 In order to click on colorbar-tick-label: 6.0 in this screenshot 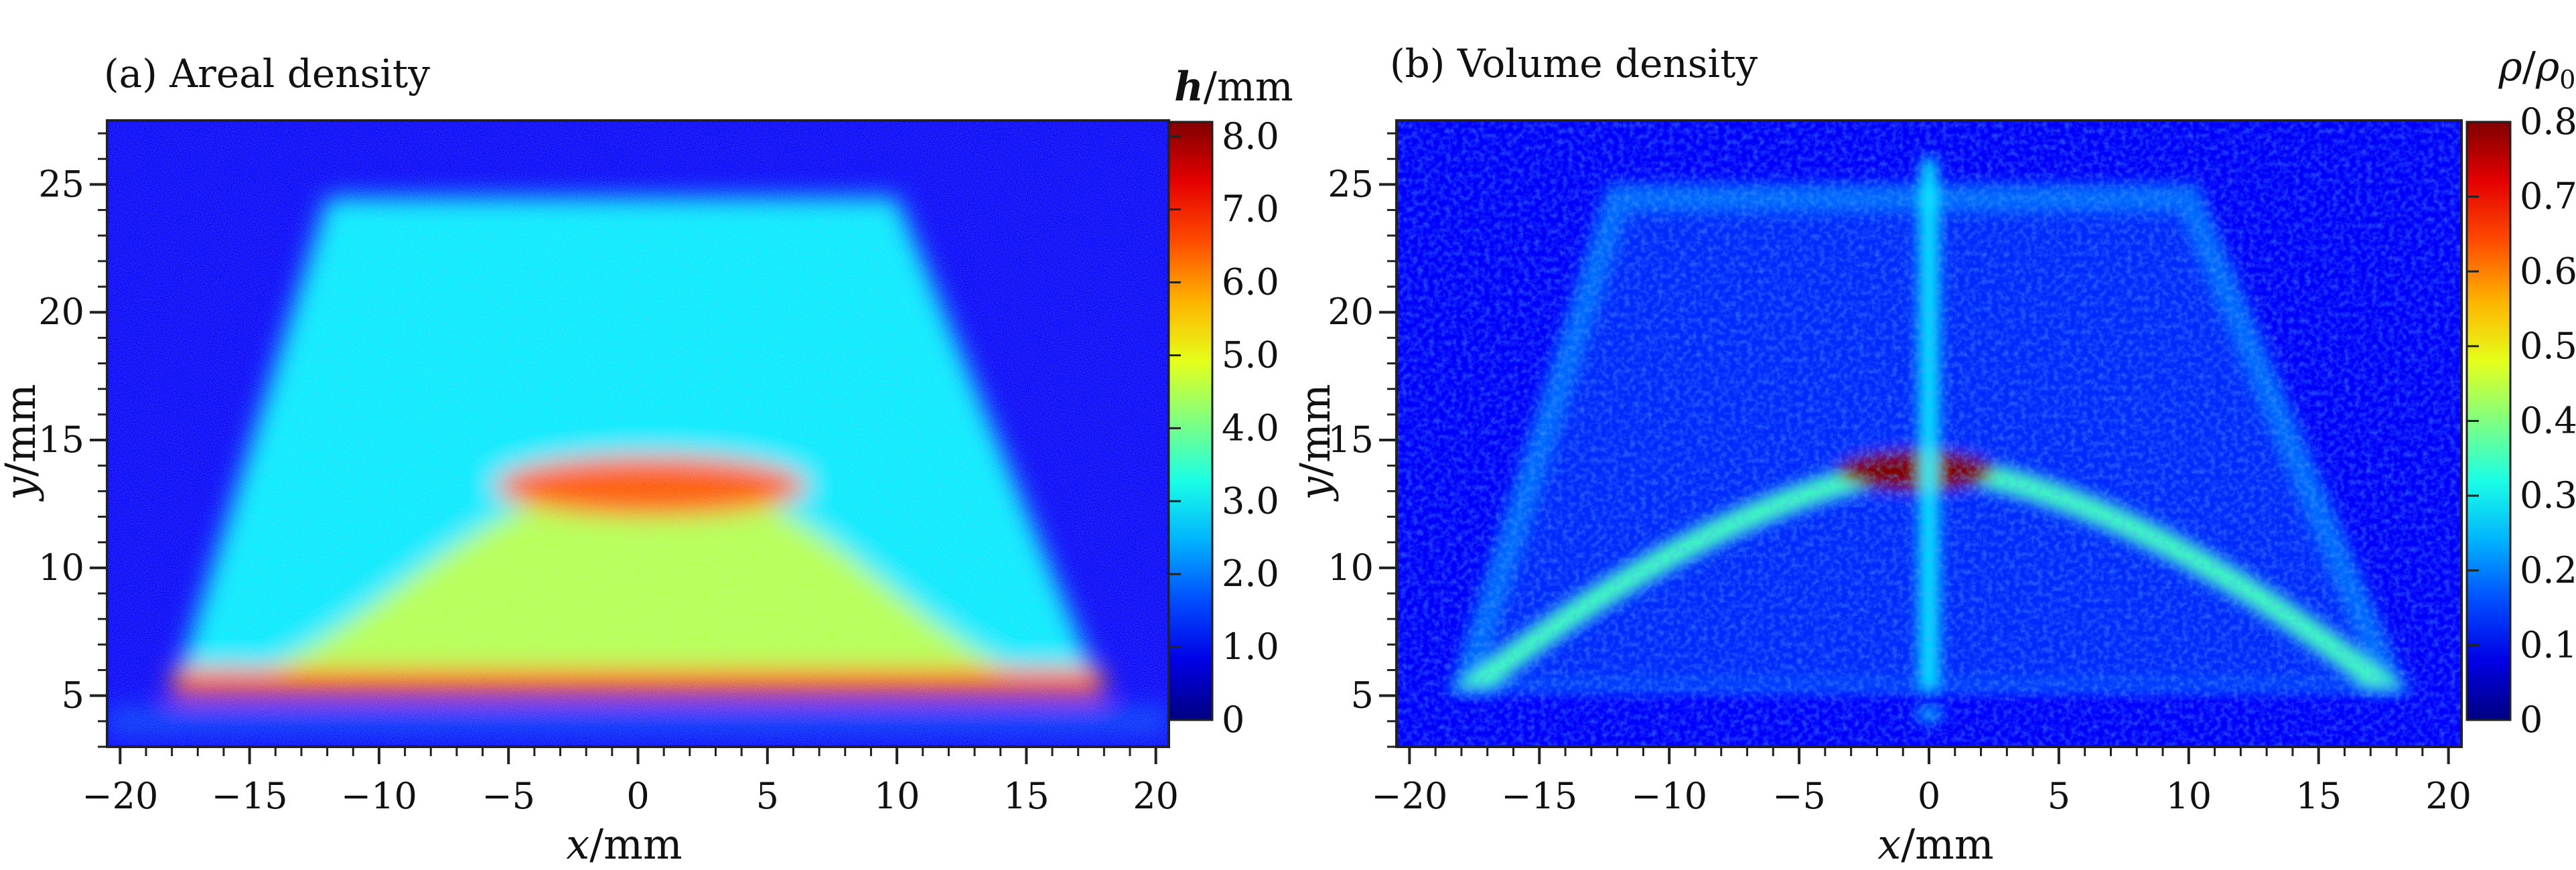, I will do `click(1250, 282)`.